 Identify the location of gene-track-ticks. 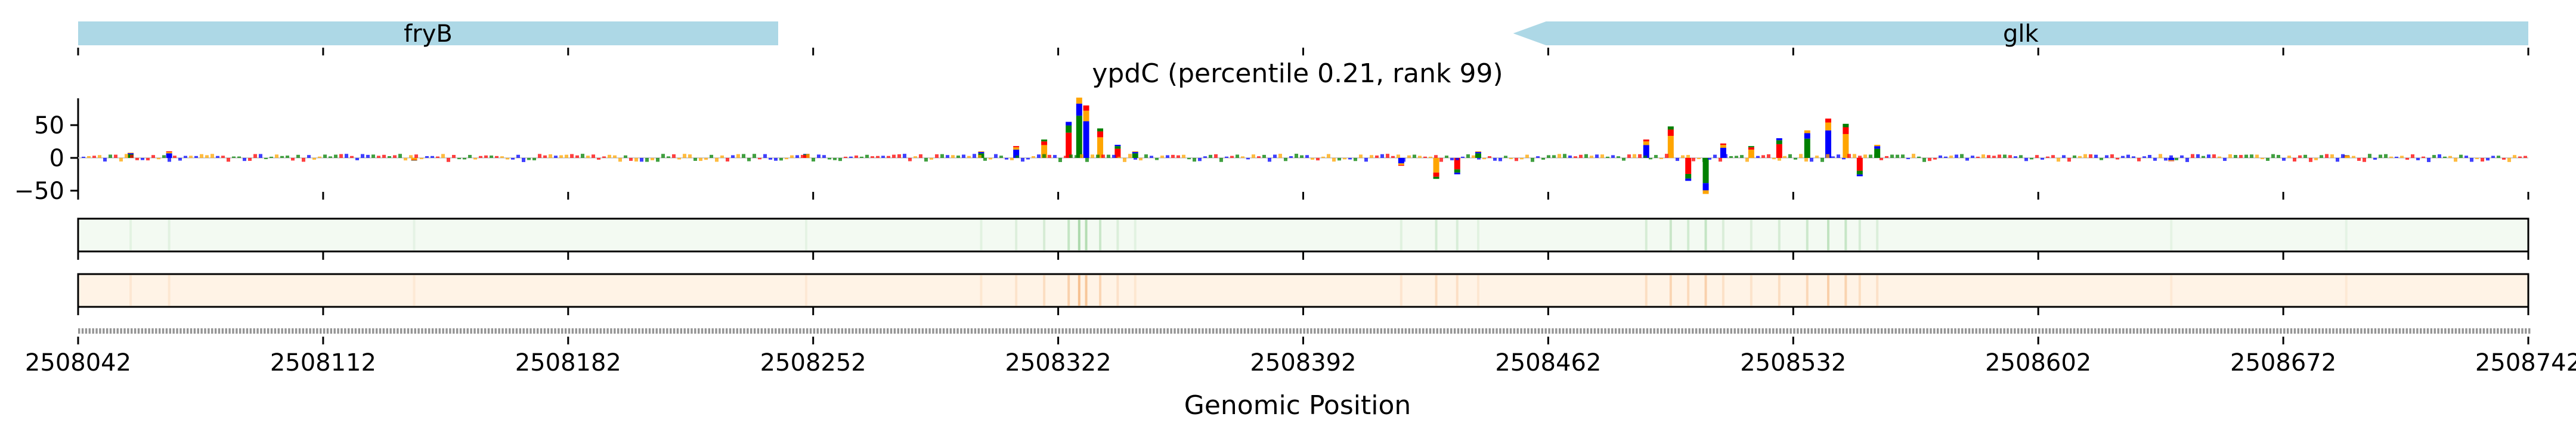
(1303, 51).